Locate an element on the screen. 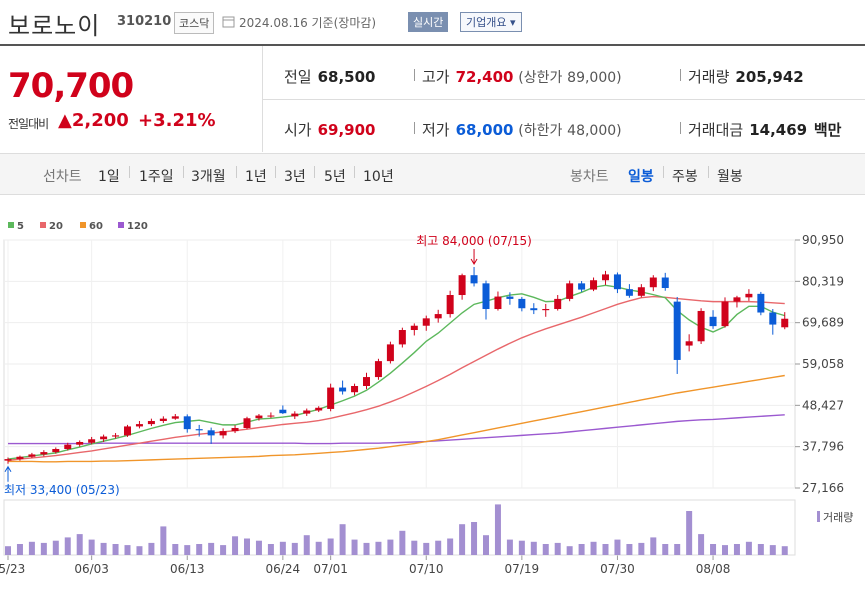  volume-legend-label: 거래량 is located at coordinates (838, 517).